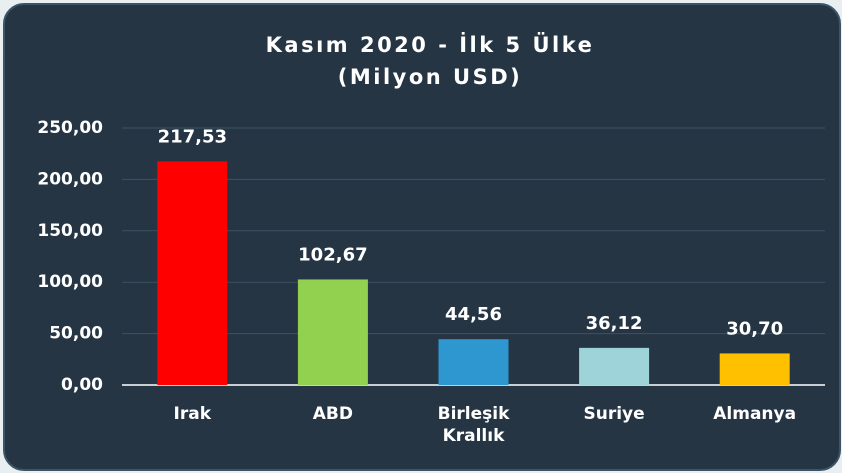  What do you see at coordinates (332, 254) in the screenshot?
I see `value-label: 102,67` at bounding box center [332, 254].